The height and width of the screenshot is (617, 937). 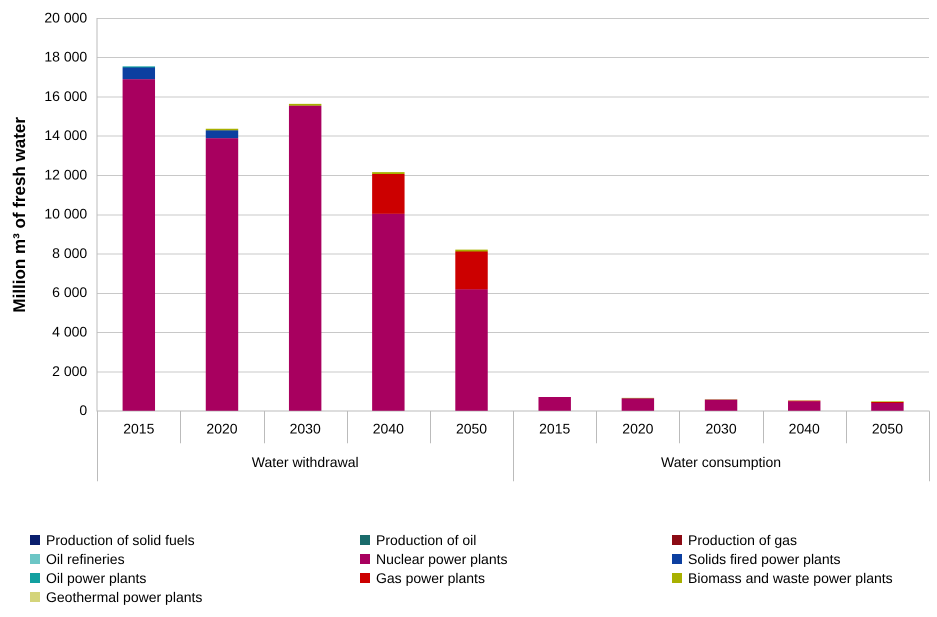 I want to click on y-tick-label: 12 000, so click(x=66, y=174).